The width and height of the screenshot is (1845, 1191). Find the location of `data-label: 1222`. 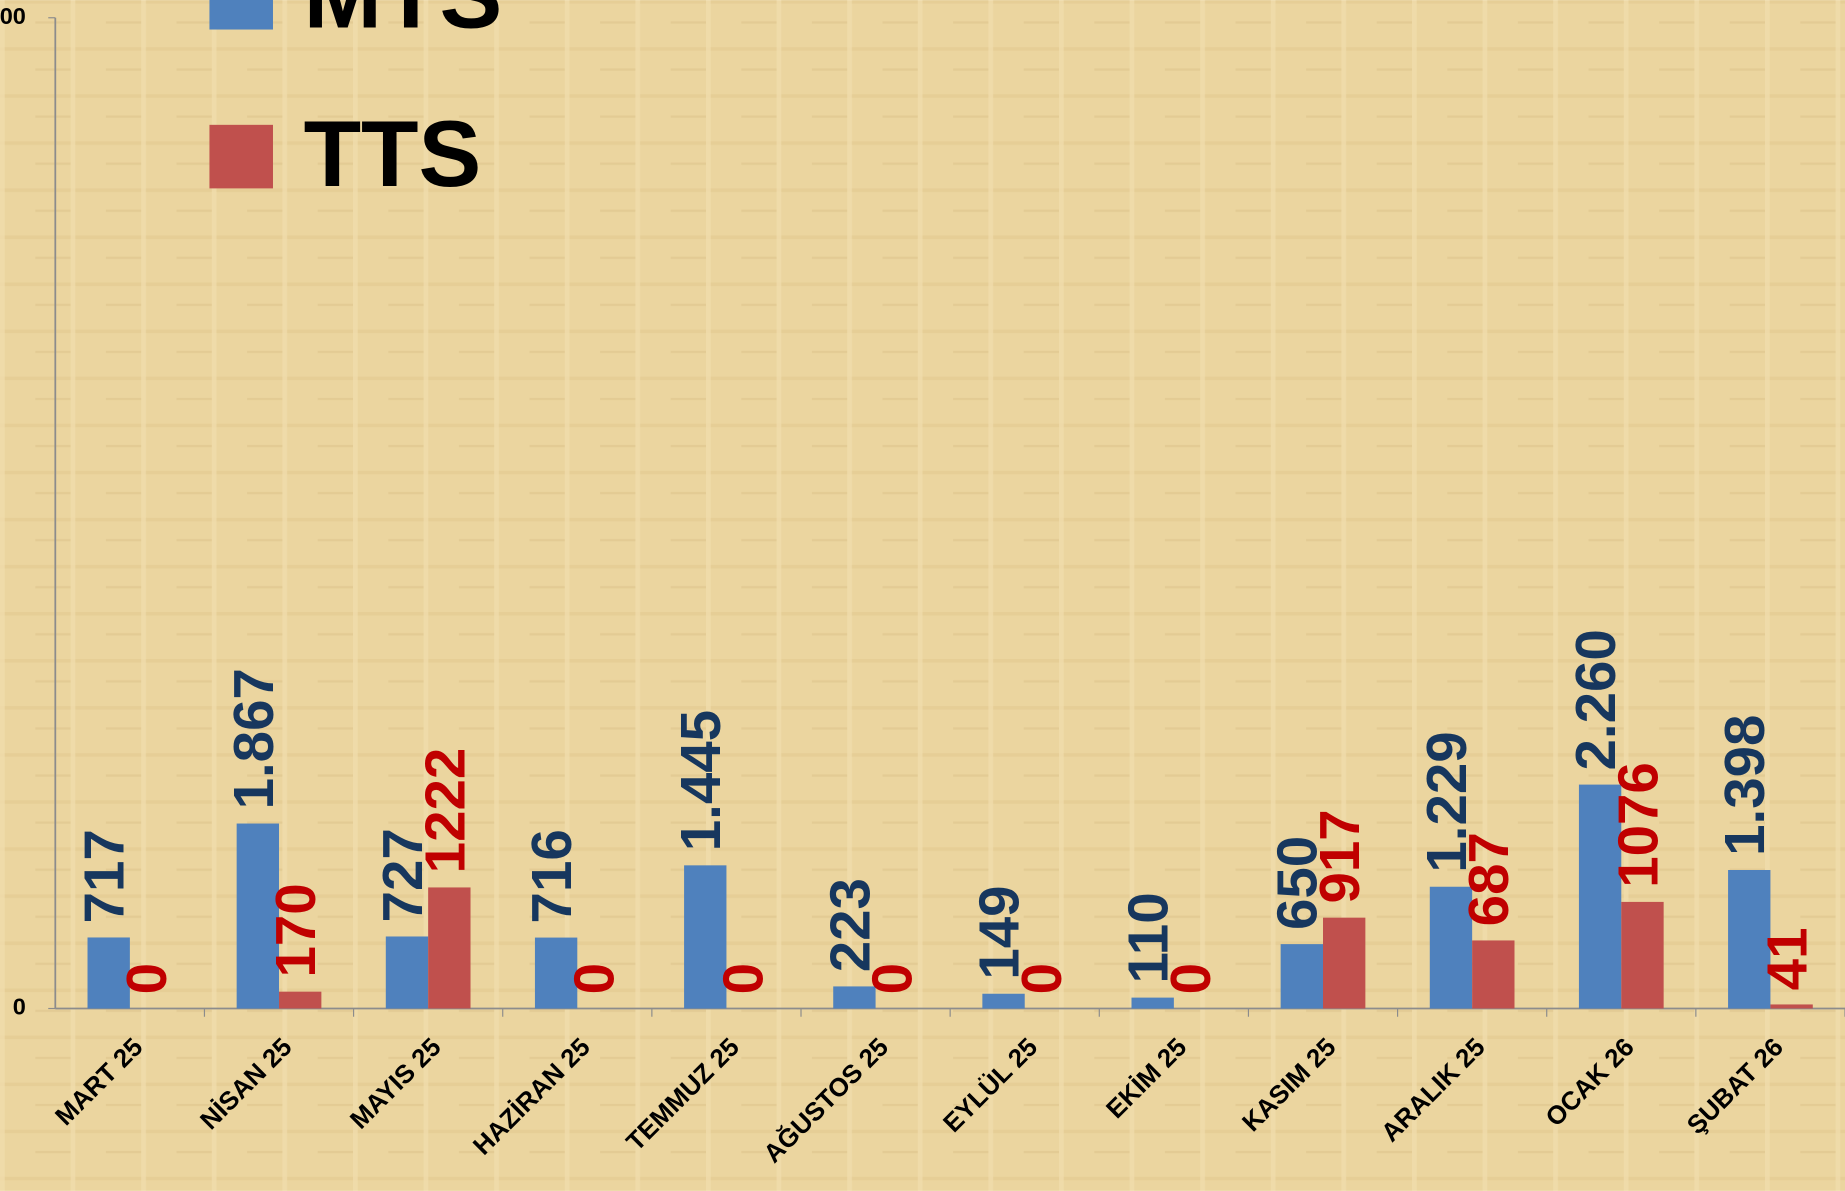

data-label: 1222 is located at coordinates (444, 811).